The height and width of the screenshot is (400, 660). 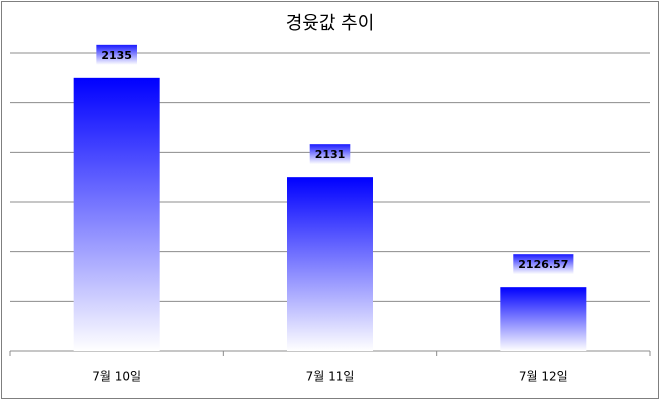 I want to click on data-label: 2135, so click(x=116, y=55).